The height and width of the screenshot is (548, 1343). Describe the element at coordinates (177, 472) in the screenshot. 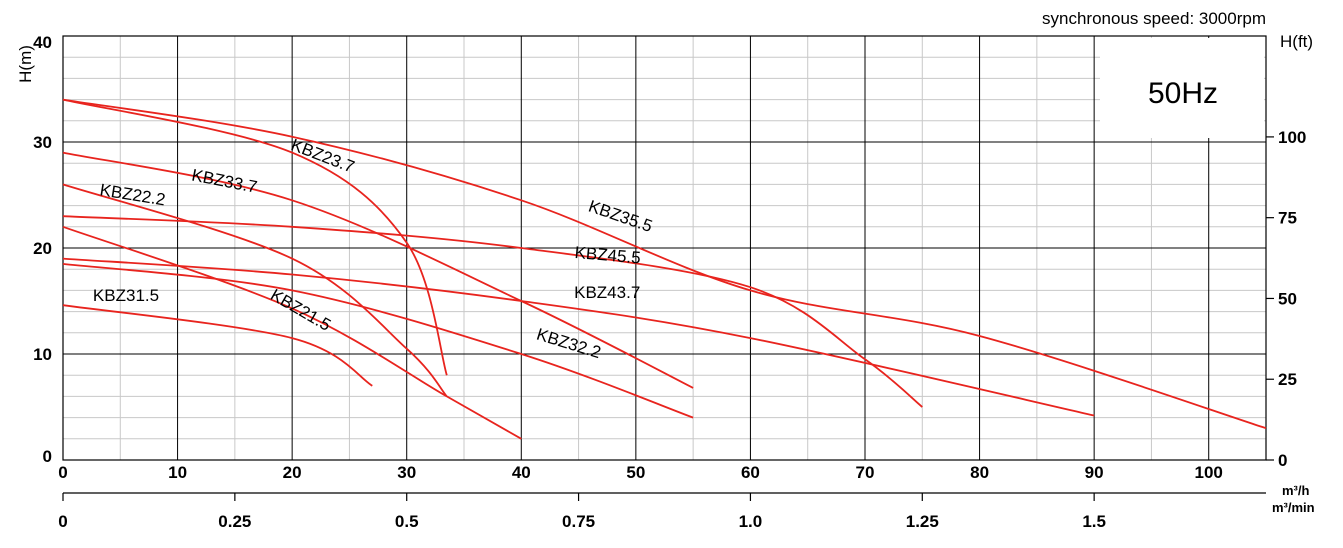

I see `x-tick-label: 10` at that location.